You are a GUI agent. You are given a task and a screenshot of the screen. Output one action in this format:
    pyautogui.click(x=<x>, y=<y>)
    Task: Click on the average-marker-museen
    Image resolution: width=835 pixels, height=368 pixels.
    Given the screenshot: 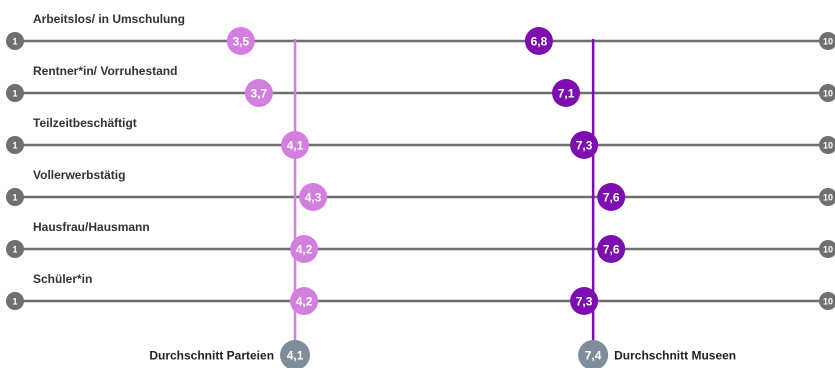 What is the action you would take?
    pyautogui.click(x=593, y=354)
    